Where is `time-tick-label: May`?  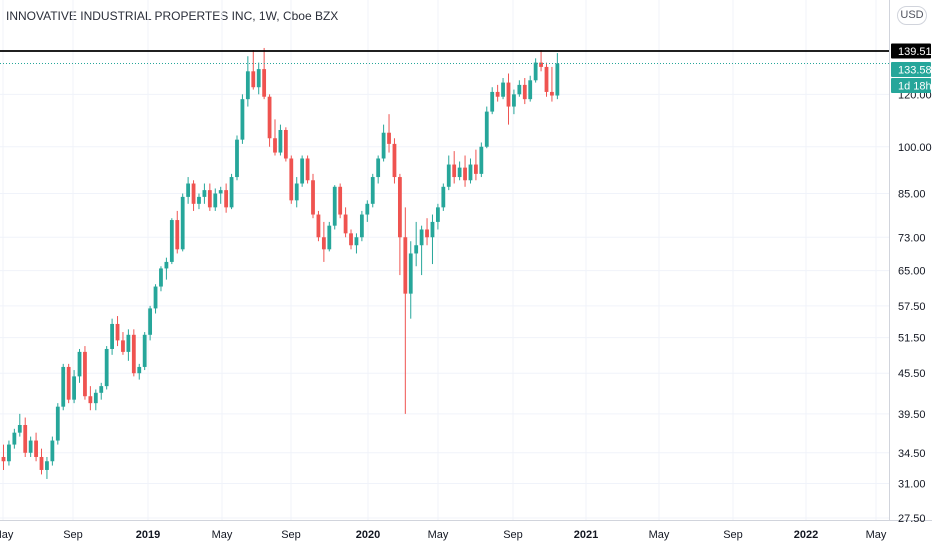
time-tick-label: May is located at coordinates (659, 535).